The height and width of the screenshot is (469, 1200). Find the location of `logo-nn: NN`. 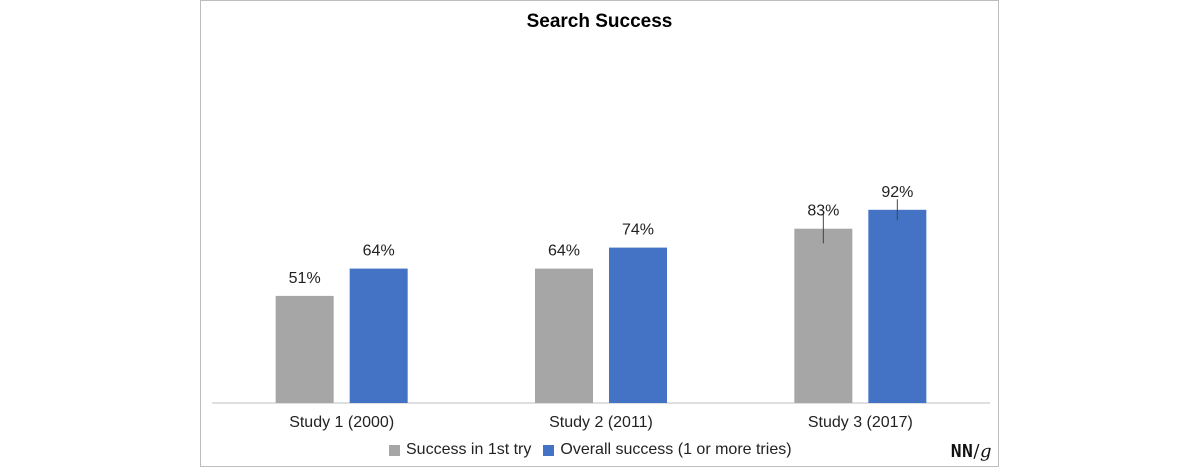

logo-nn: NN is located at coordinates (962, 451).